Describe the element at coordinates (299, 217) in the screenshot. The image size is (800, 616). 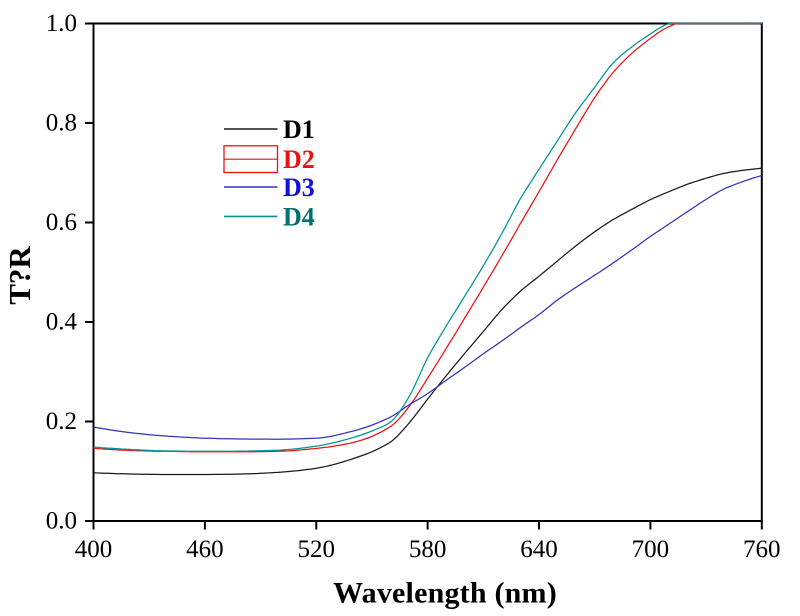
I see `svg-text: D4` at that location.